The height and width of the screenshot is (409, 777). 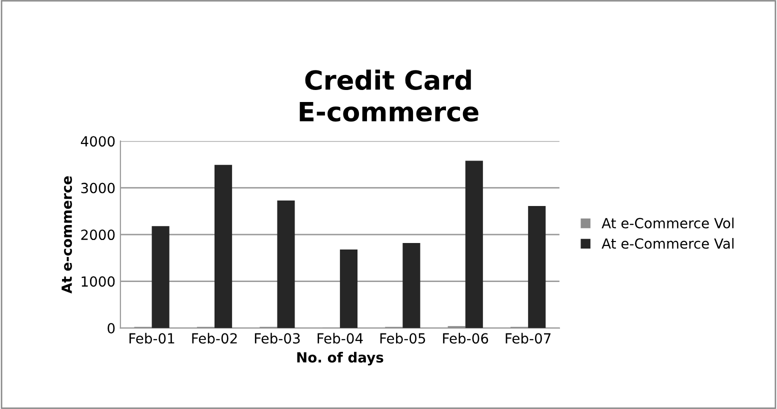 I want to click on x-tick-label: Feb-01, so click(x=152, y=338).